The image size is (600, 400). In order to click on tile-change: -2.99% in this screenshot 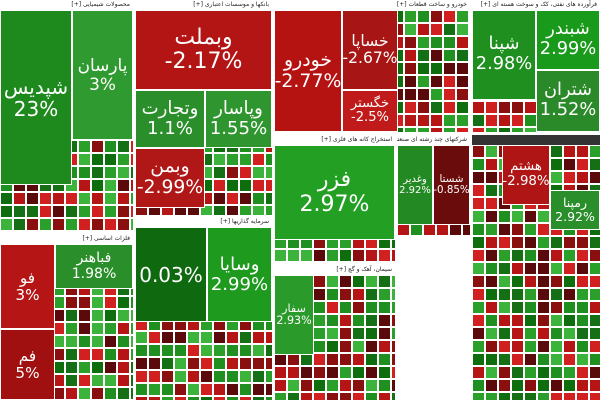, I will do `click(170, 187)`.